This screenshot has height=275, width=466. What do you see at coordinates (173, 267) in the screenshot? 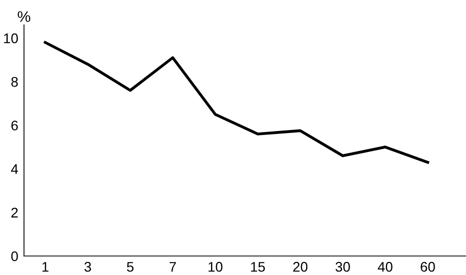
I see `x-tick-label: 7` at bounding box center [173, 267].